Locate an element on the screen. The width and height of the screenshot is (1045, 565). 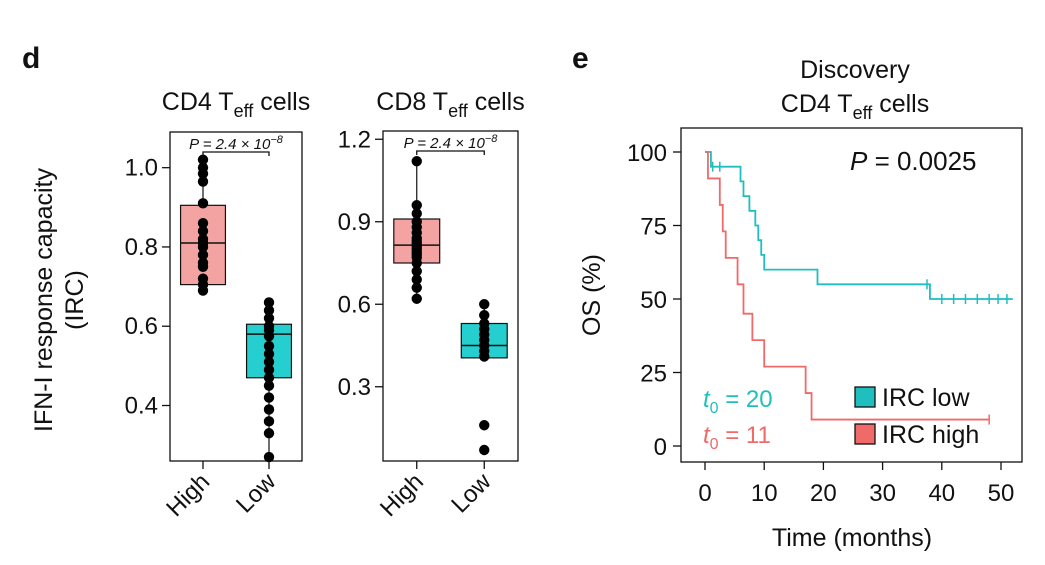
plot-title: CD8 Teff cells is located at coordinates (450, 104).